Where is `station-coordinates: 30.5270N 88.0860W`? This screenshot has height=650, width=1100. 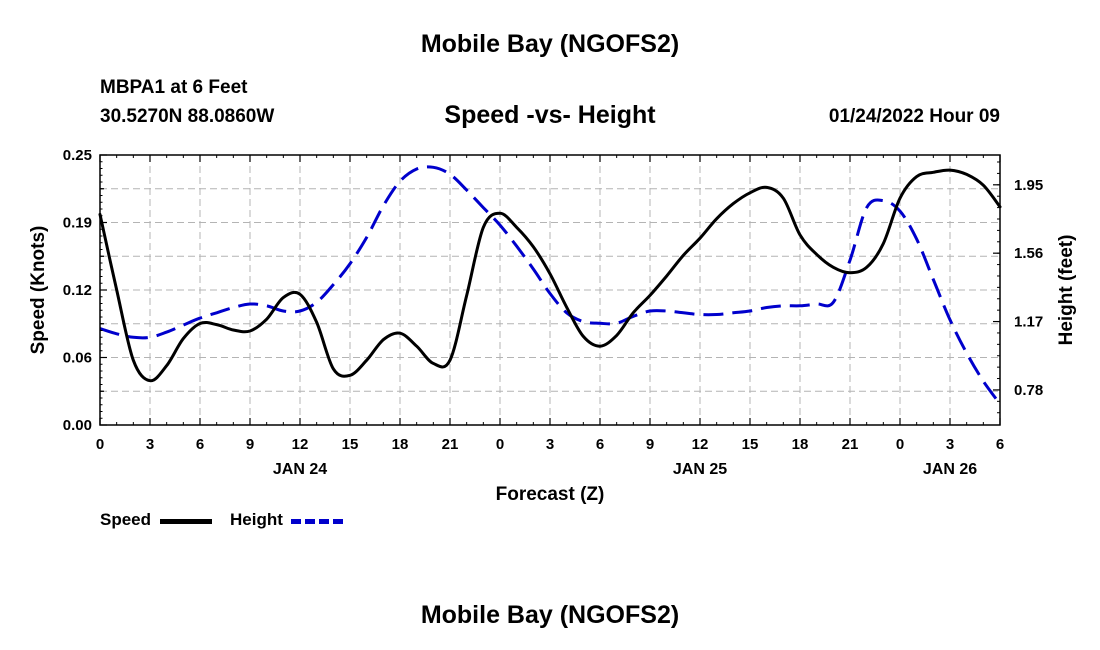
station-coordinates: 30.5270N 88.0860W is located at coordinates (187, 116).